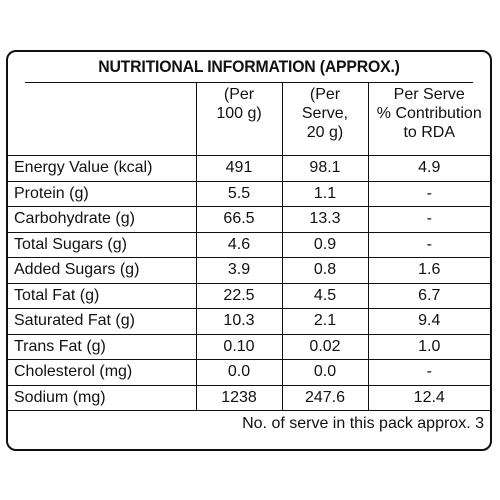  Describe the element at coordinates (239, 193) in the screenshot. I see `value-per-100g: 5.5` at that location.